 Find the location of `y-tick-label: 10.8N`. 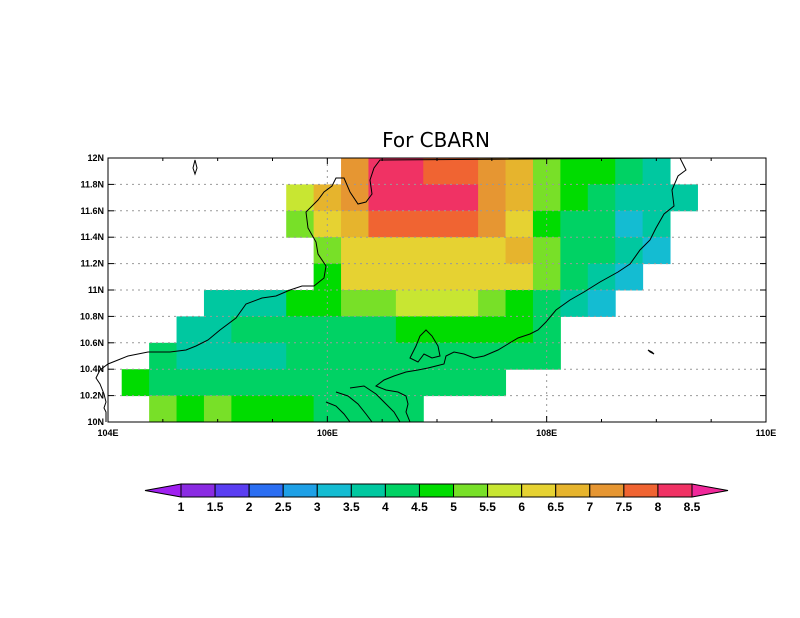

y-tick-label: 10.8N is located at coordinates (92, 316).